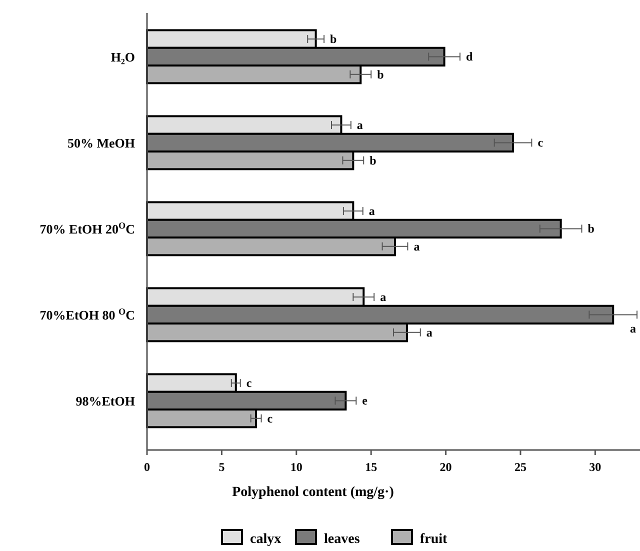 The height and width of the screenshot is (551, 640). What do you see at coordinates (87, 314) in the screenshot?
I see `y-tick-label: 70%EtOH 80 $^{O}$C` at bounding box center [87, 314].